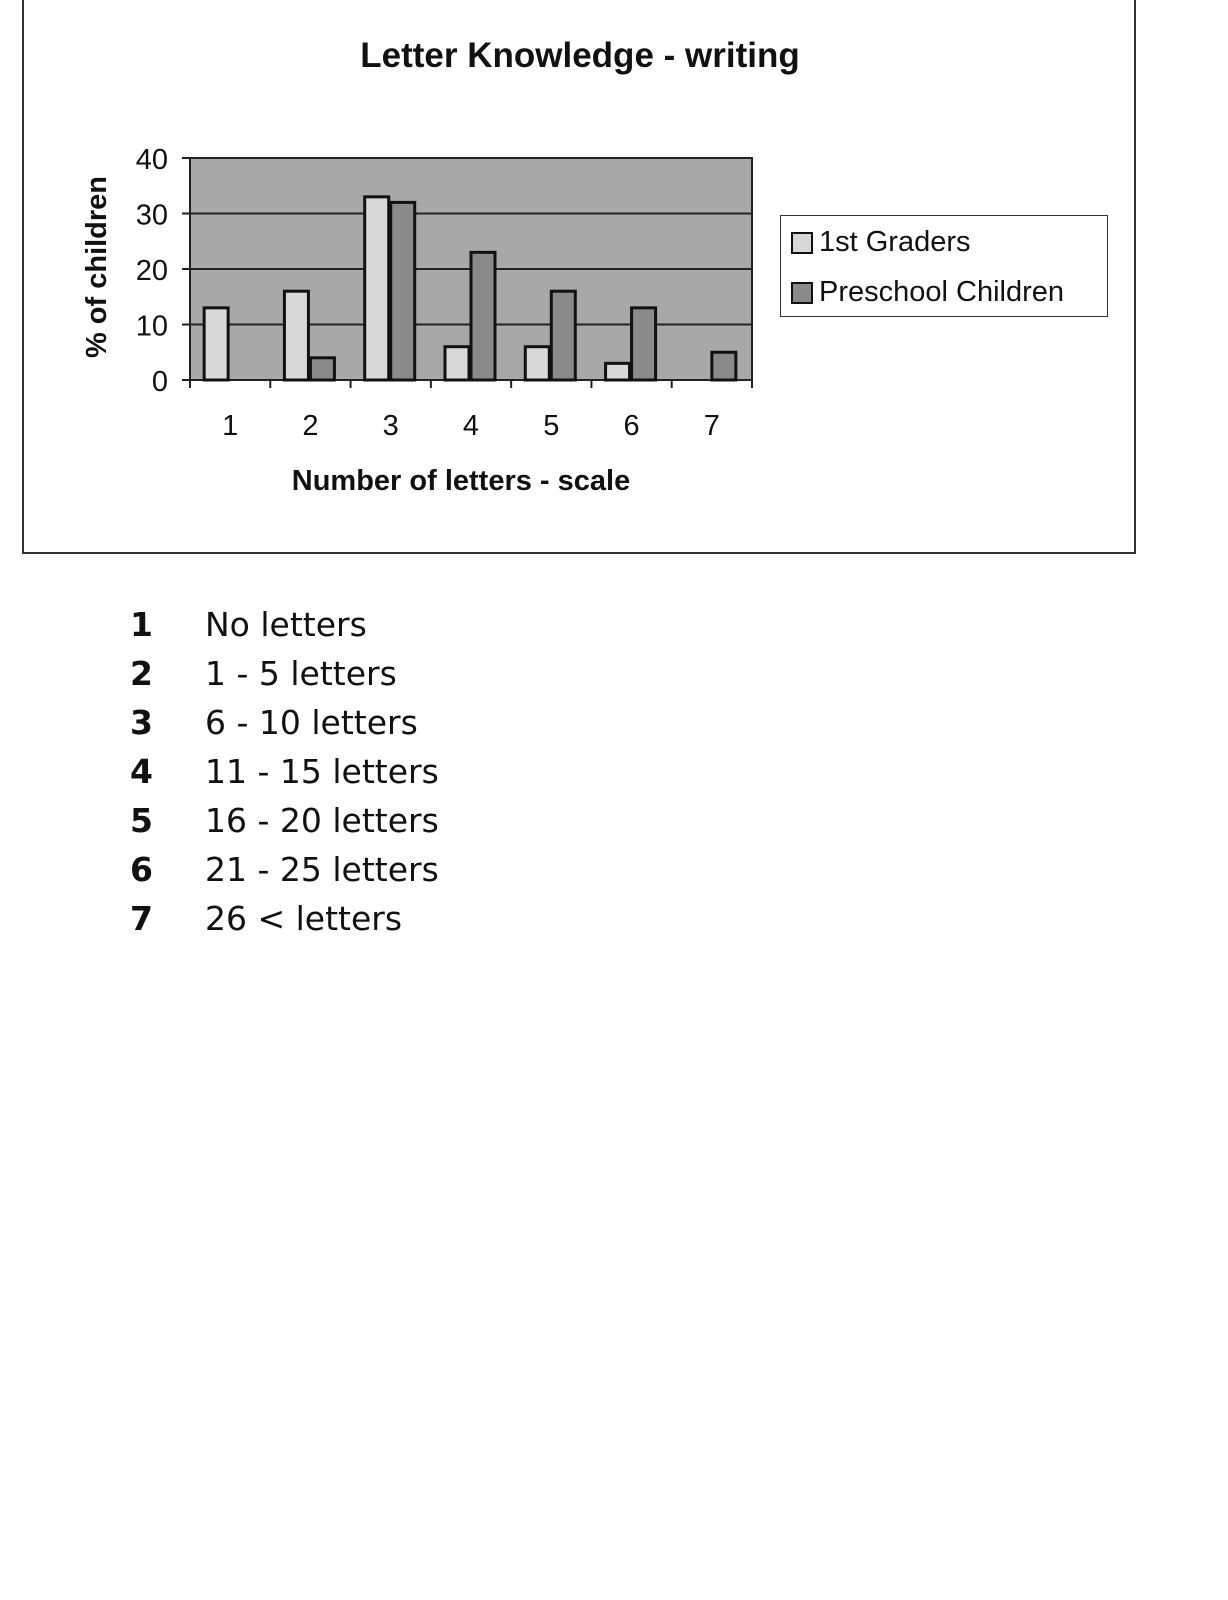 This screenshot has height=1600, width=1228. Describe the element at coordinates (391, 426) in the screenshot. I see `x-tick-label: 3` at that location.